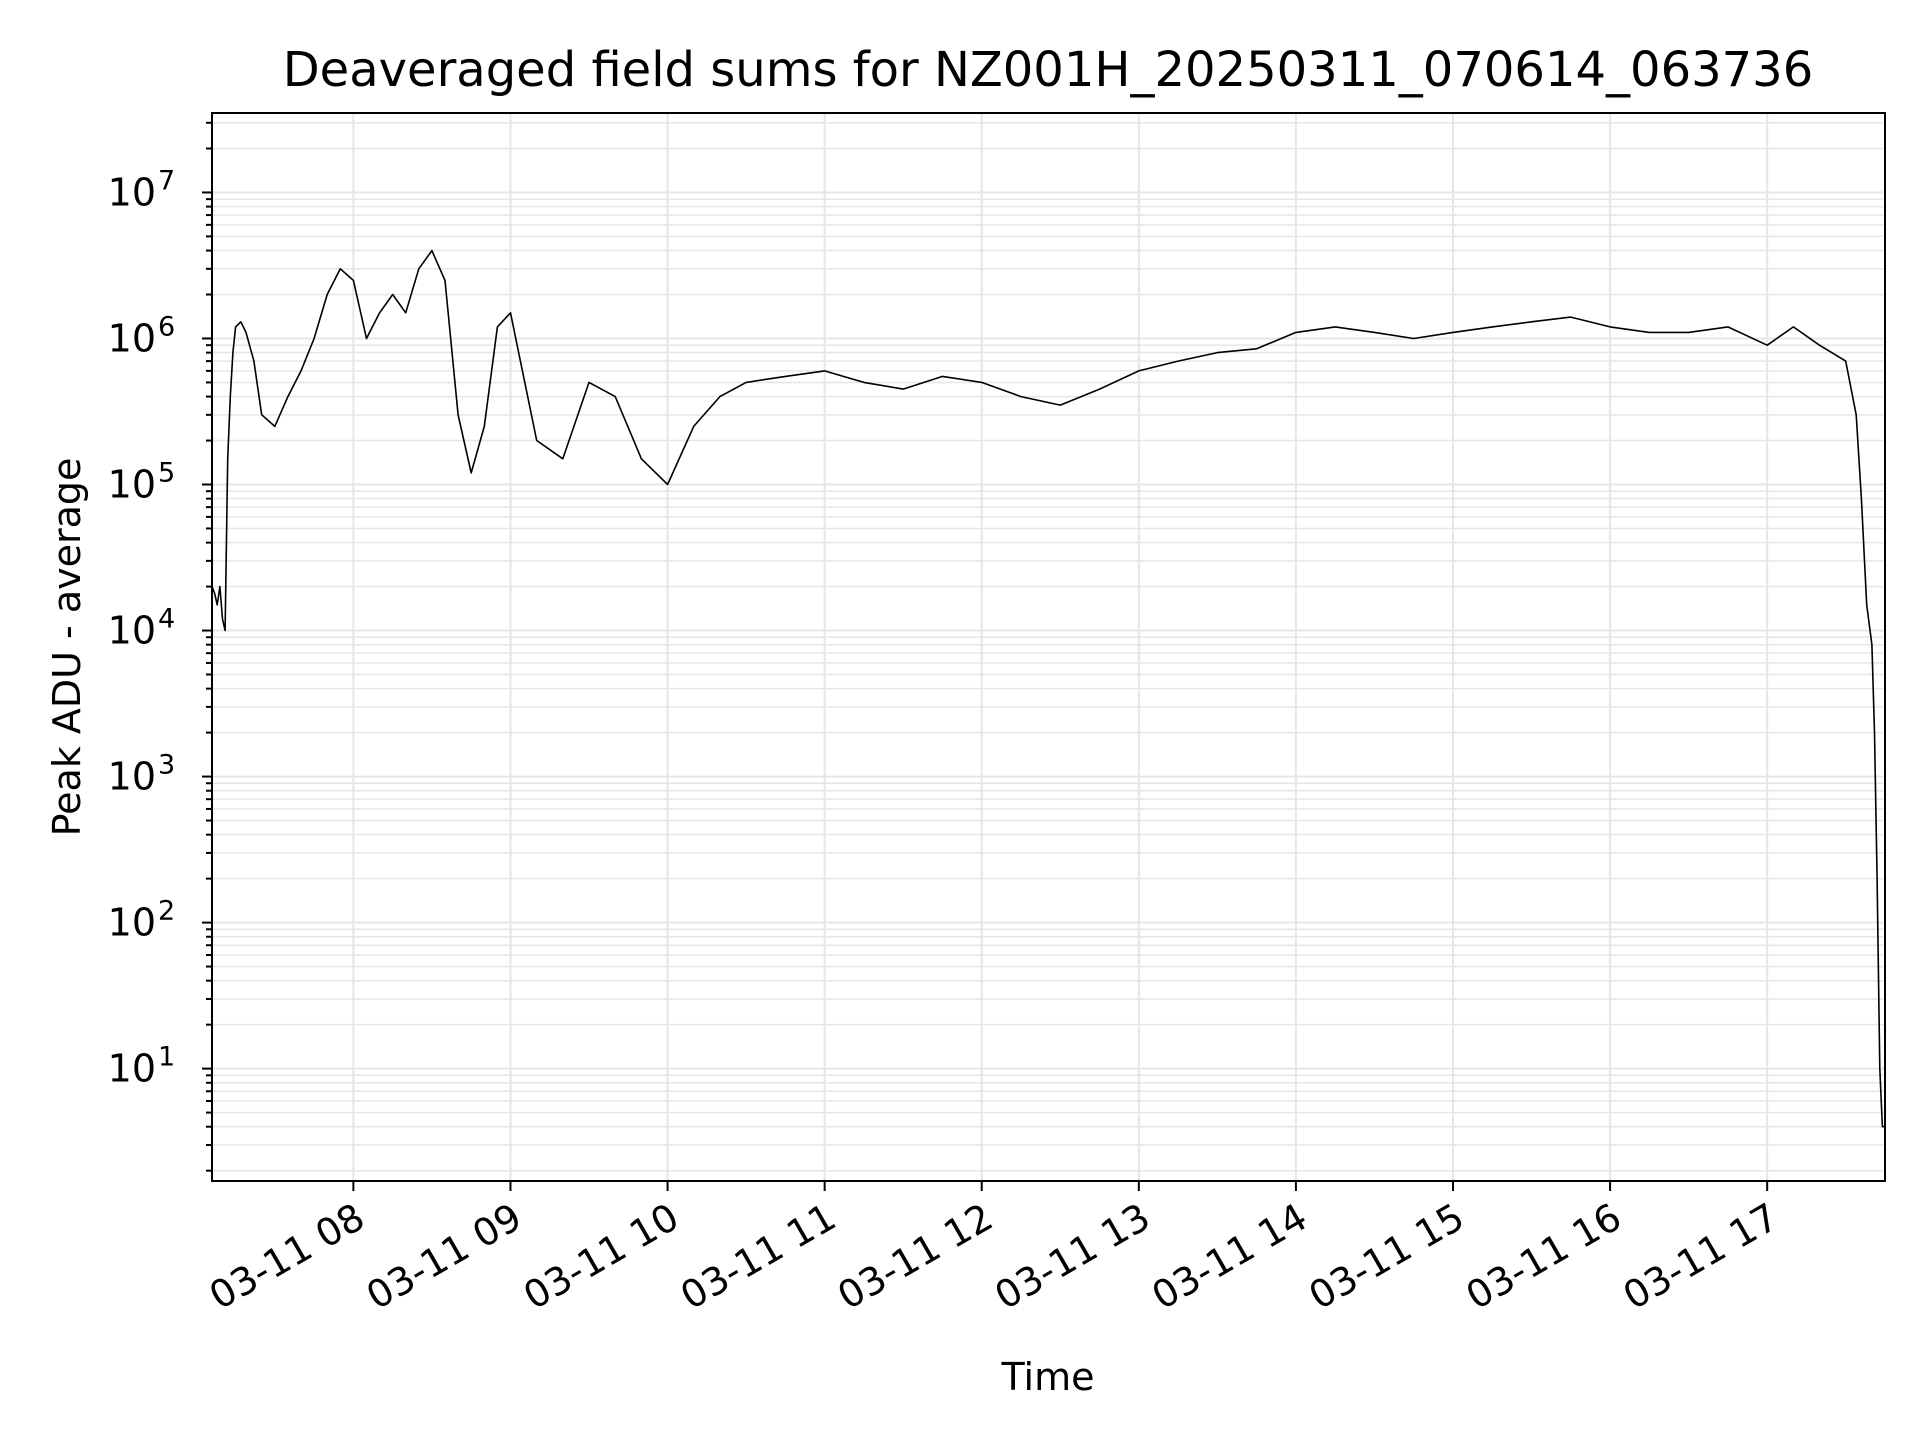 This screenshot has width=1920, height=1440. What do you see at coordinates (444, 1257) in the screenshot?
I see `x-tick-label: 03-11 09` at bounding box center [444, 1257].